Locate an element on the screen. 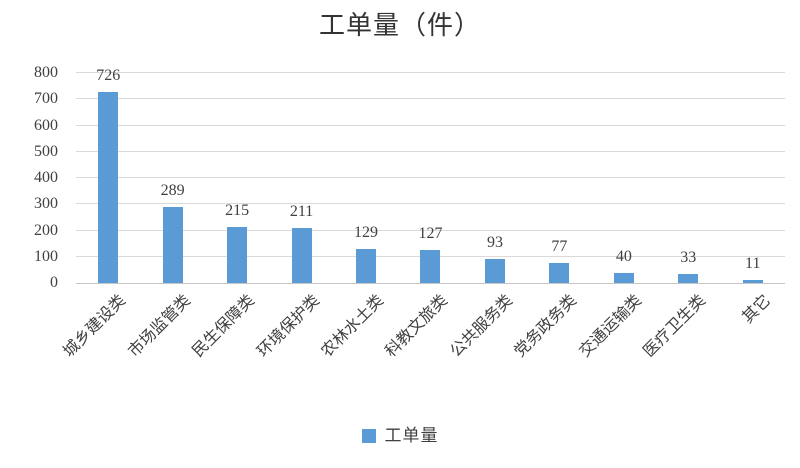 Image resolution: width=800 pixels, height=468 pixels. bar-value-label: 129 is located at coordinates (366, 233).